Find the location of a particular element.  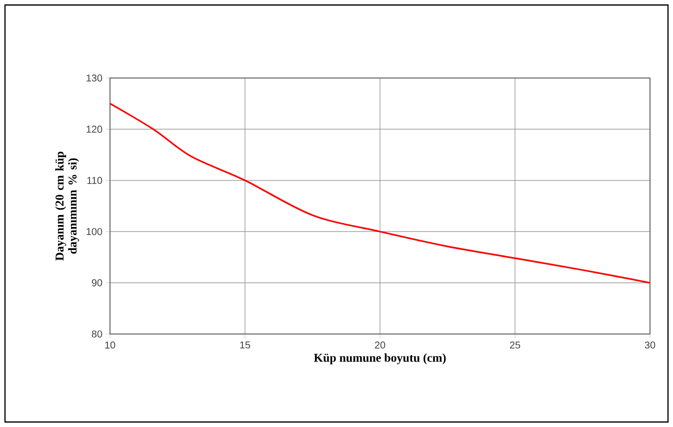

y-tick-label: 110 is located at coordinates (94, 180).